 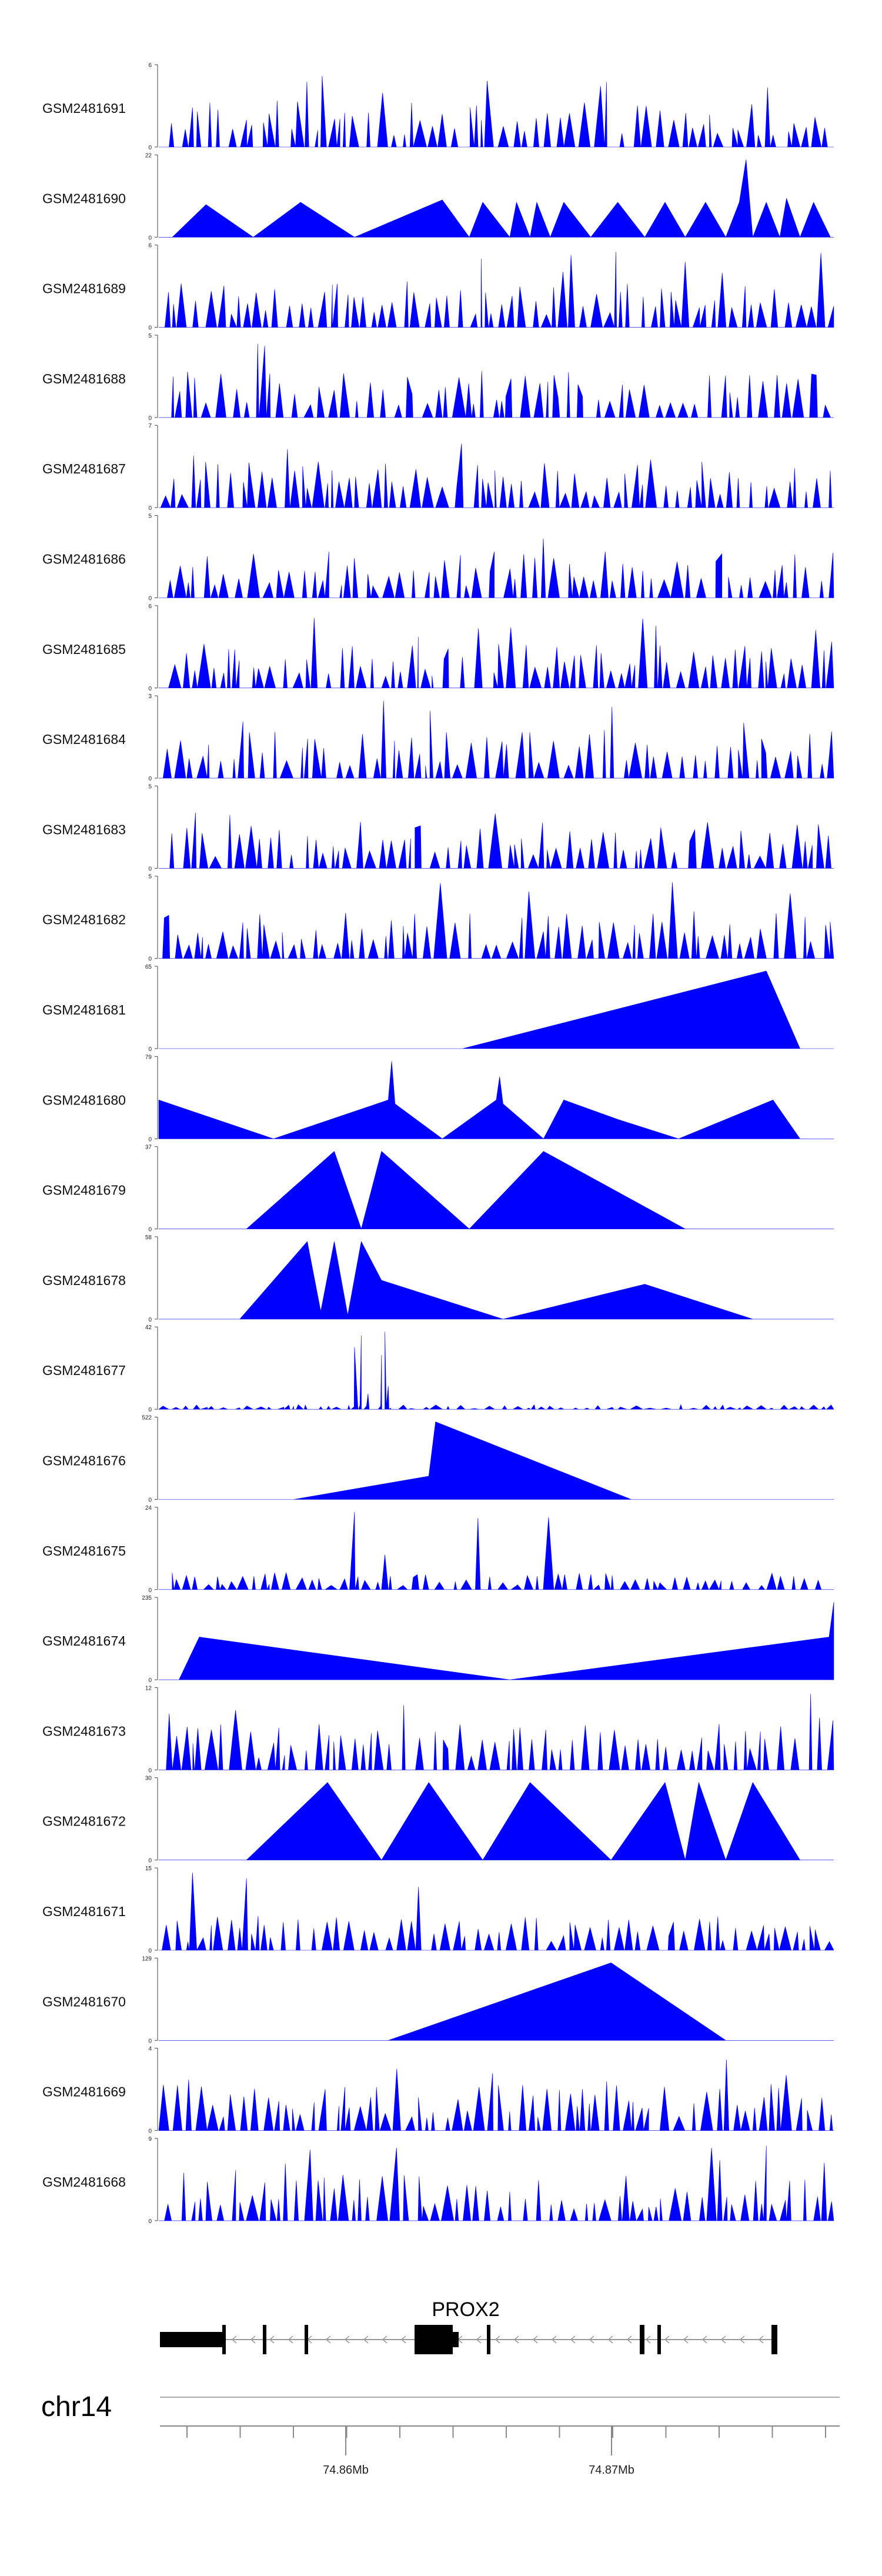 What do you see at coordinates (84, 649) in the screenshot?
I see `track-label: GSM2481685` at bounding box center [84, 649].